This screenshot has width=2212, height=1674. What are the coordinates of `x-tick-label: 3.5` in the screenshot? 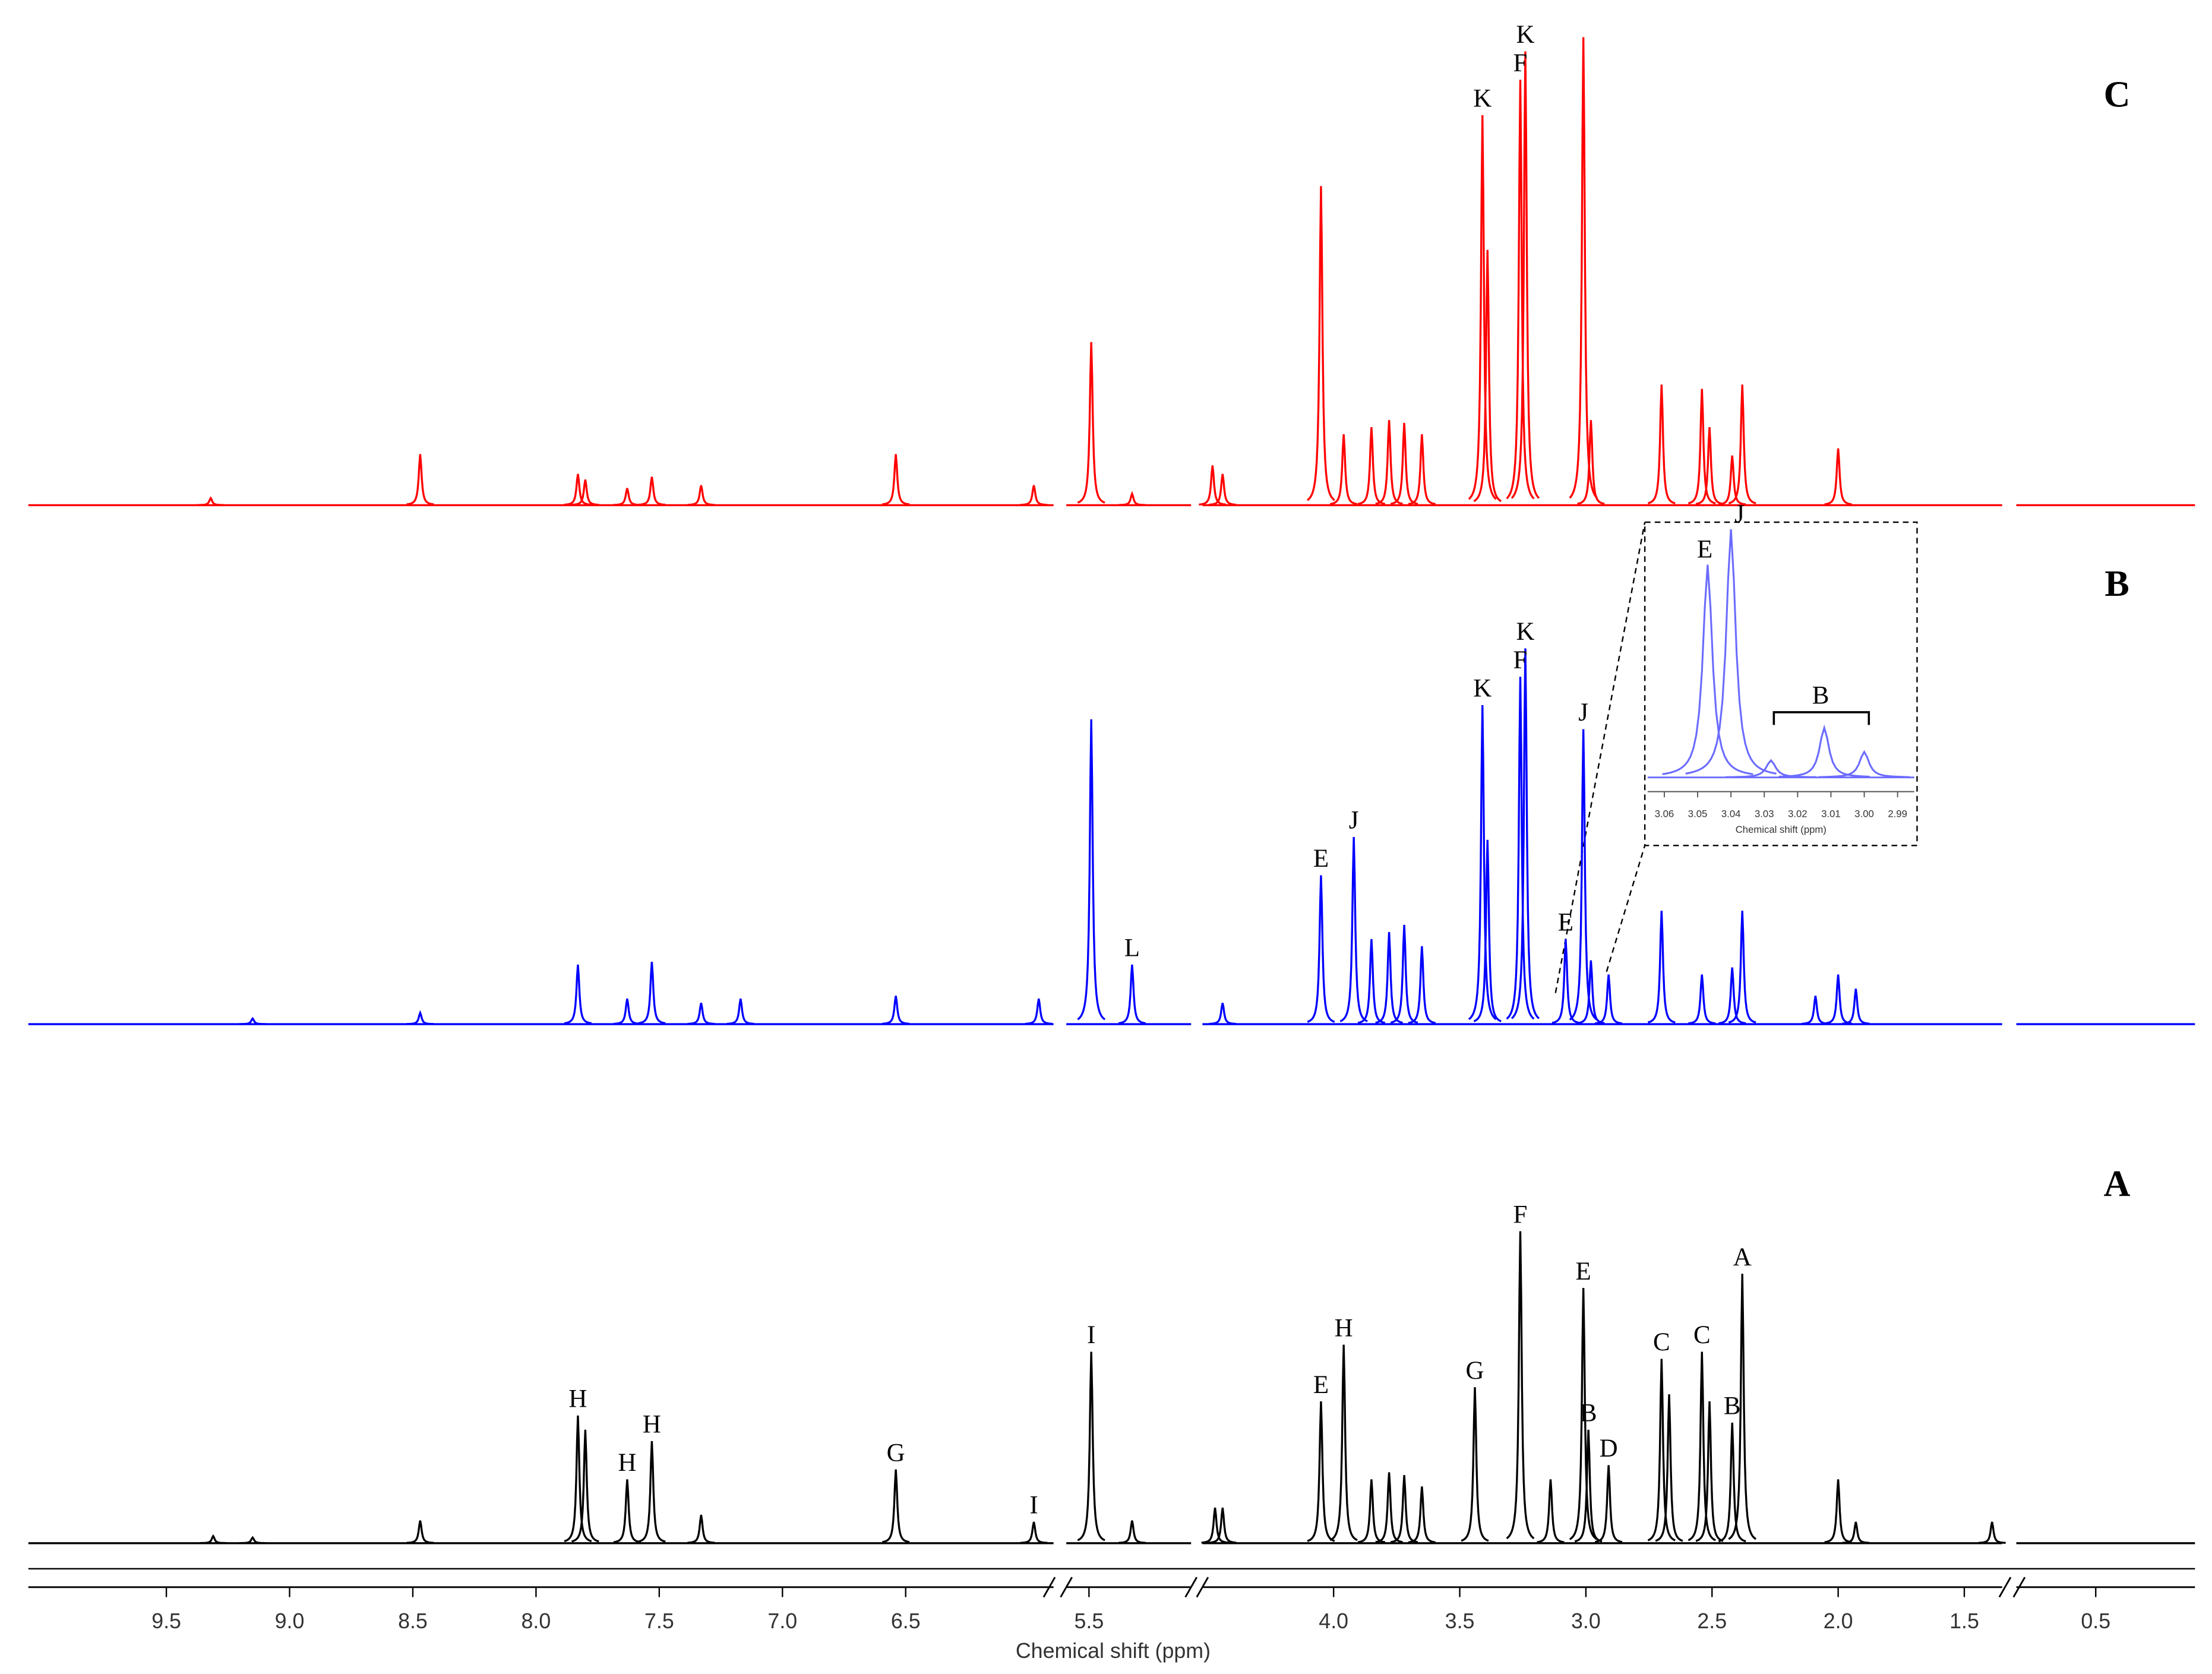 It's located at (1460, 1621).